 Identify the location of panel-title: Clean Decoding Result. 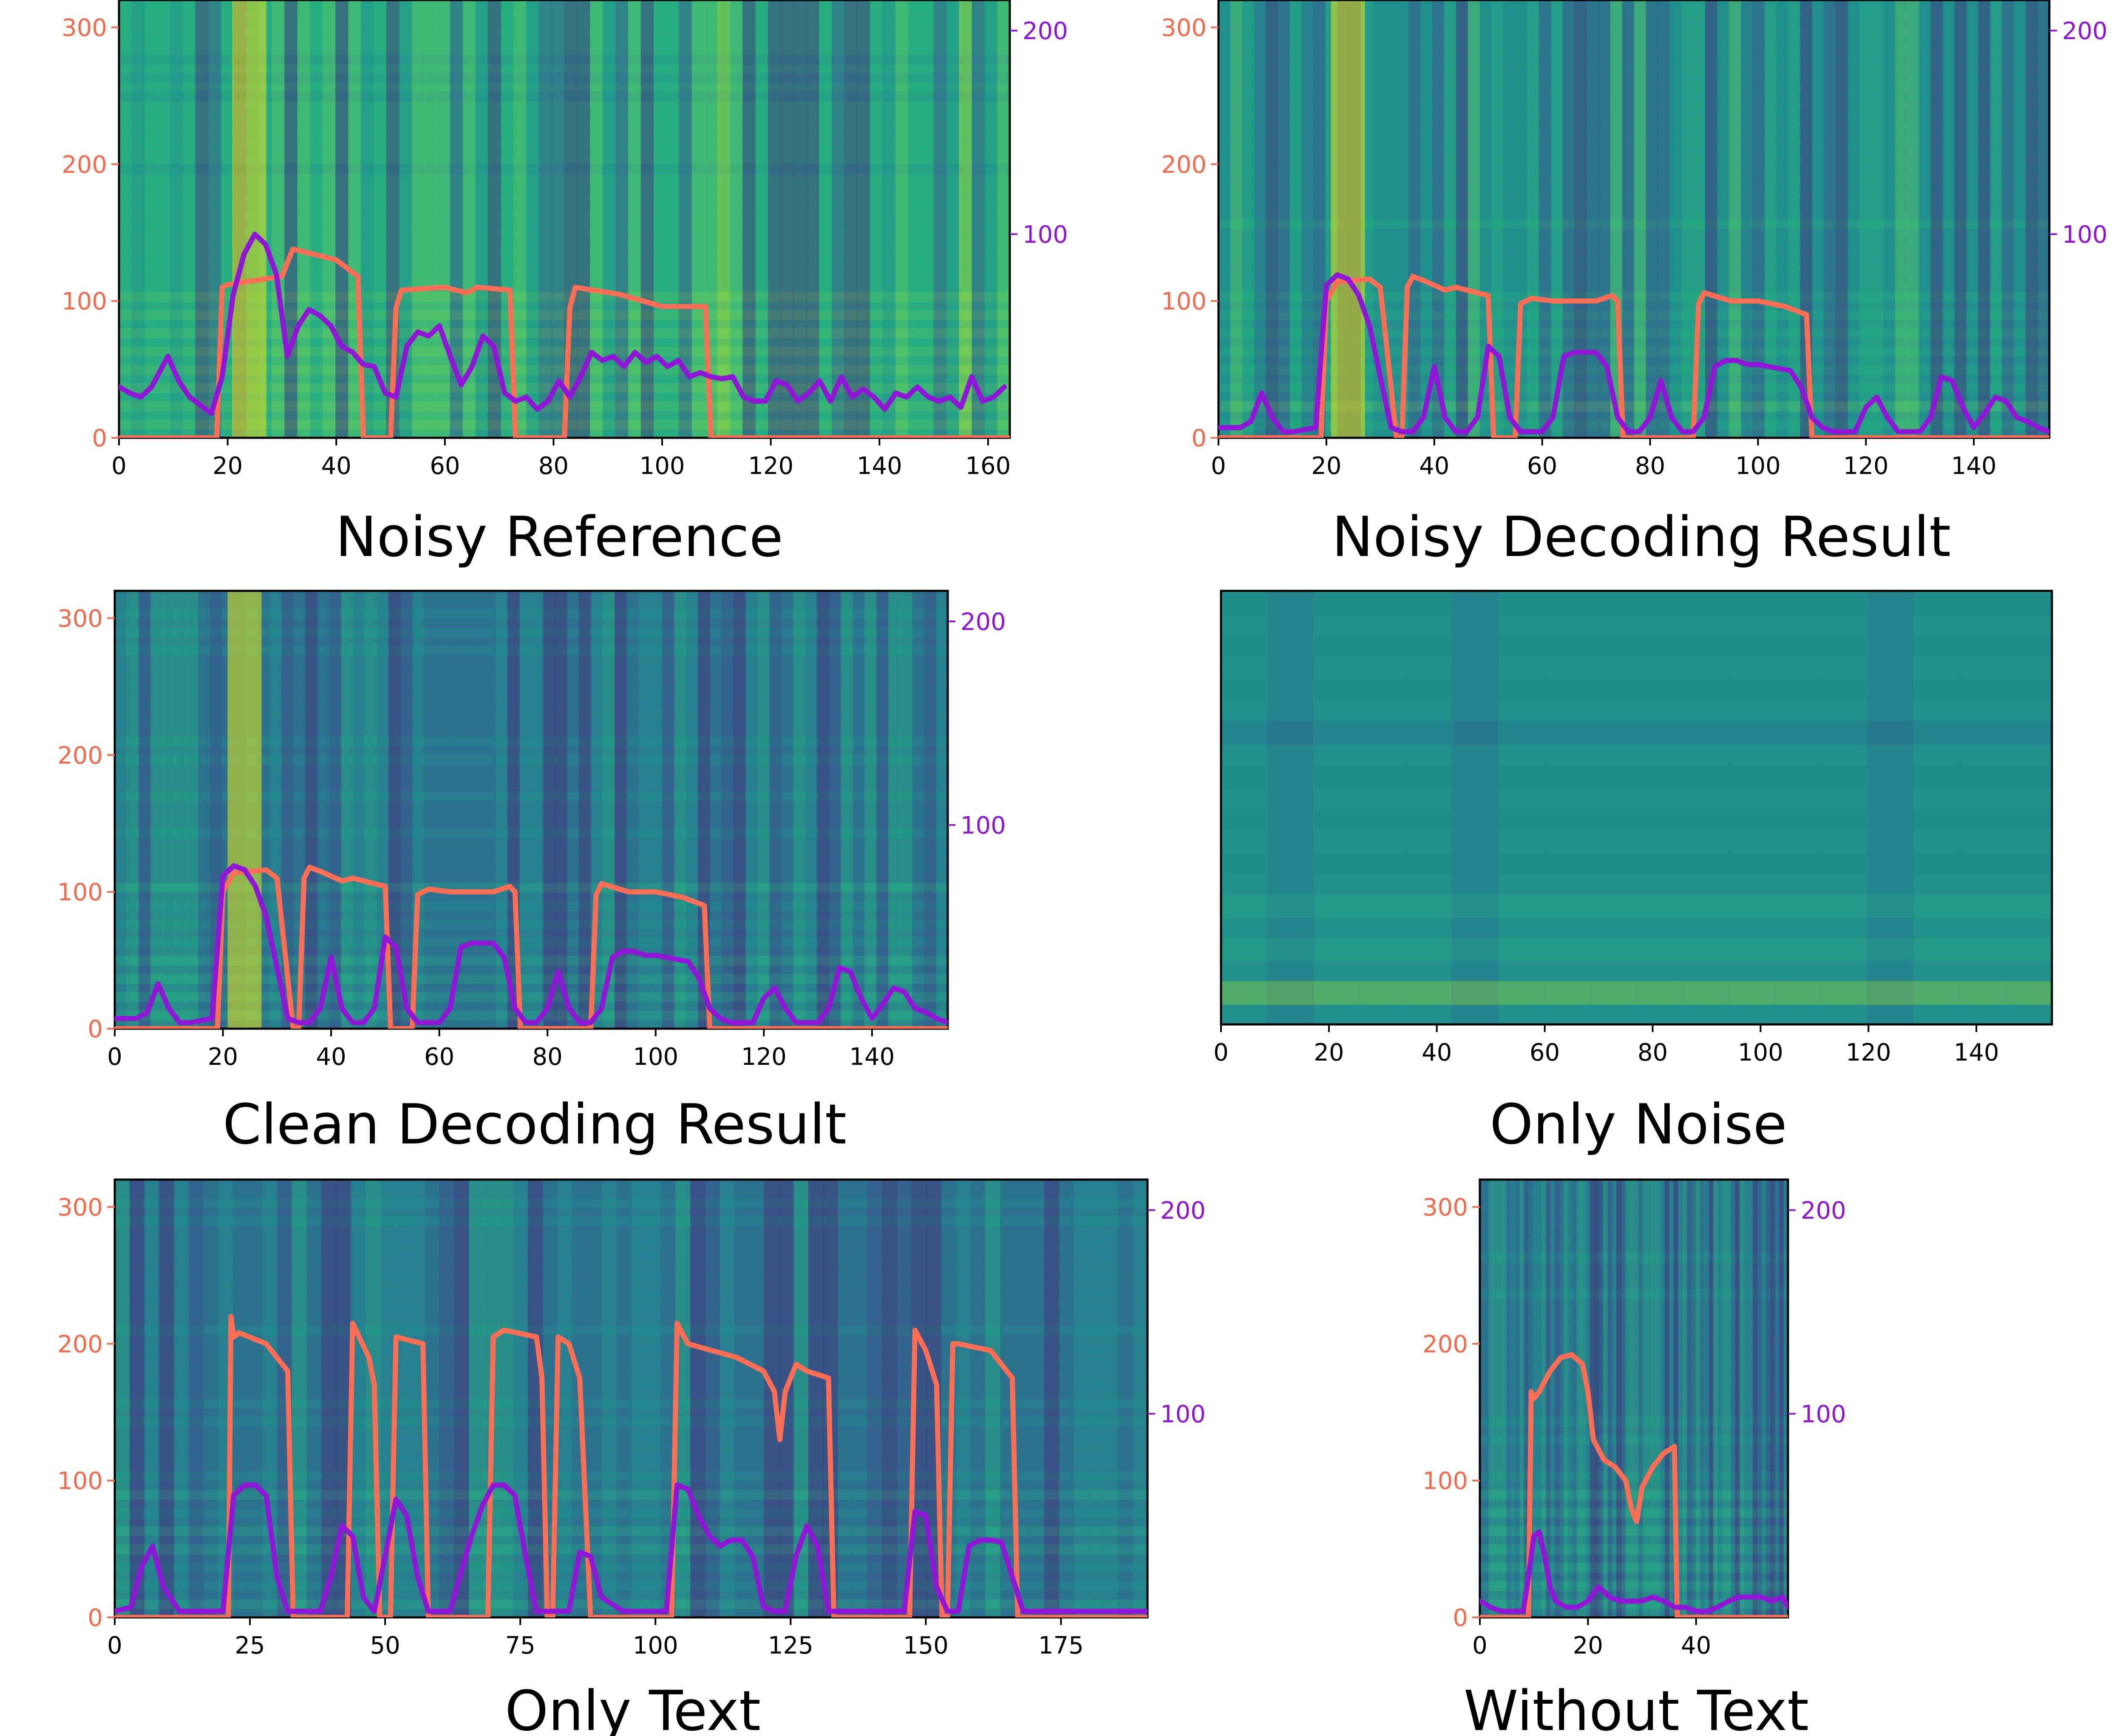
(535, 1125).